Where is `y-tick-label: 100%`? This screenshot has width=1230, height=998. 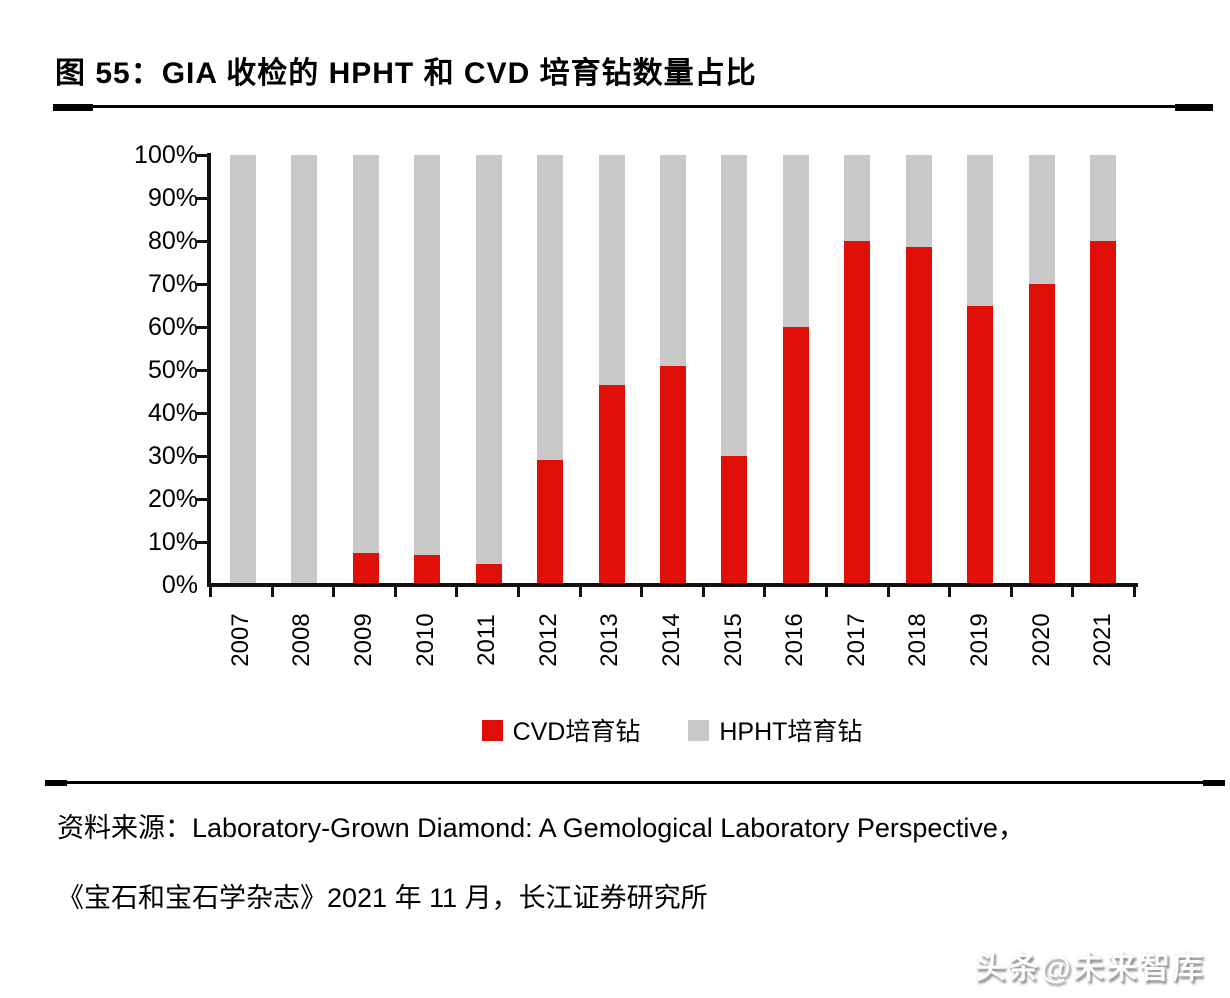 y-tick-label: 100% is located at coordinates (166, 155).